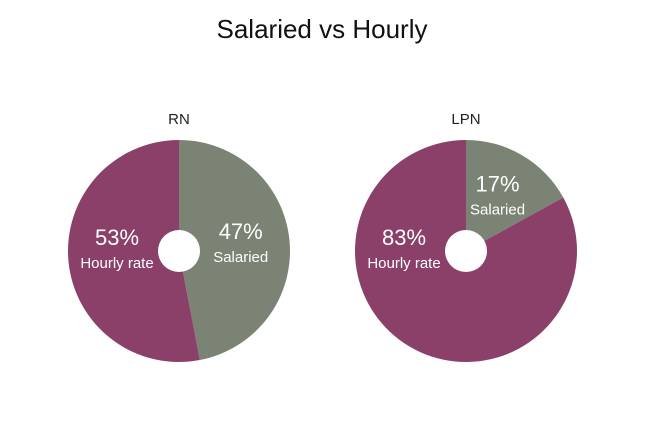  I want to click on chart-title: LPN, so click(465, 119).